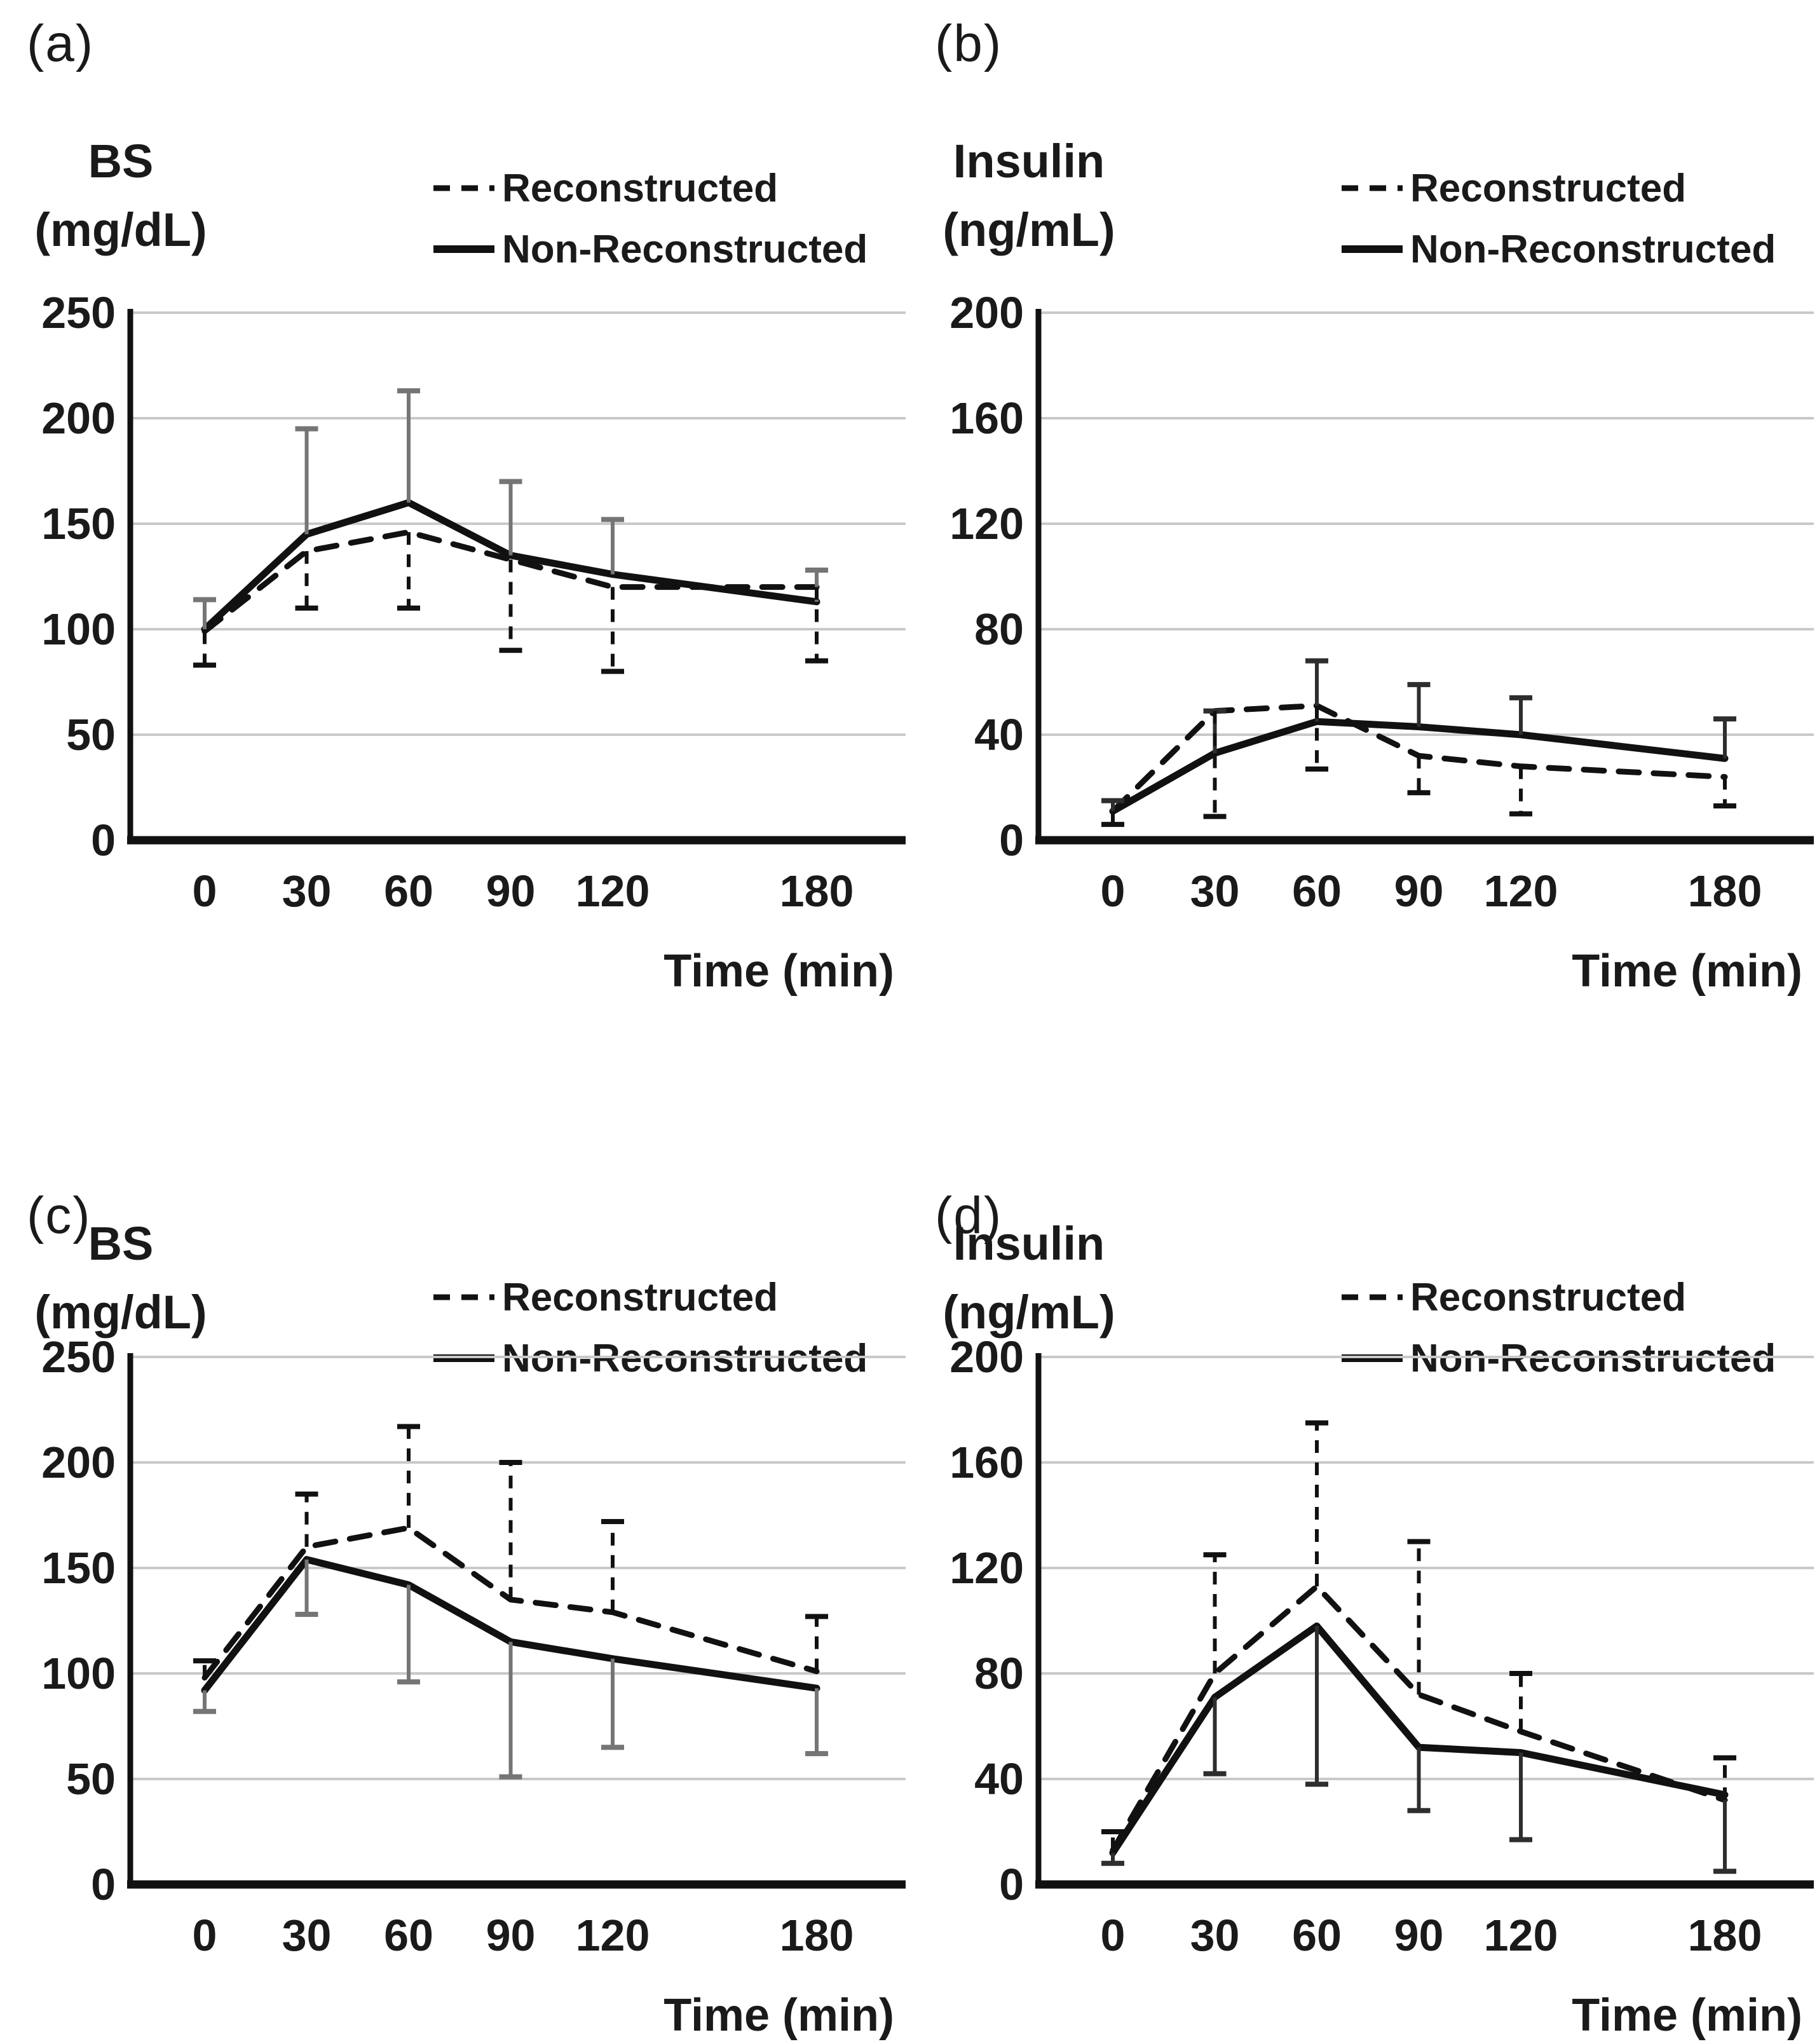  What do you see at coordinates (969, 1215) in the screenshot?
I see `panel-letter: (d)` at bounding box center [969, 1215].